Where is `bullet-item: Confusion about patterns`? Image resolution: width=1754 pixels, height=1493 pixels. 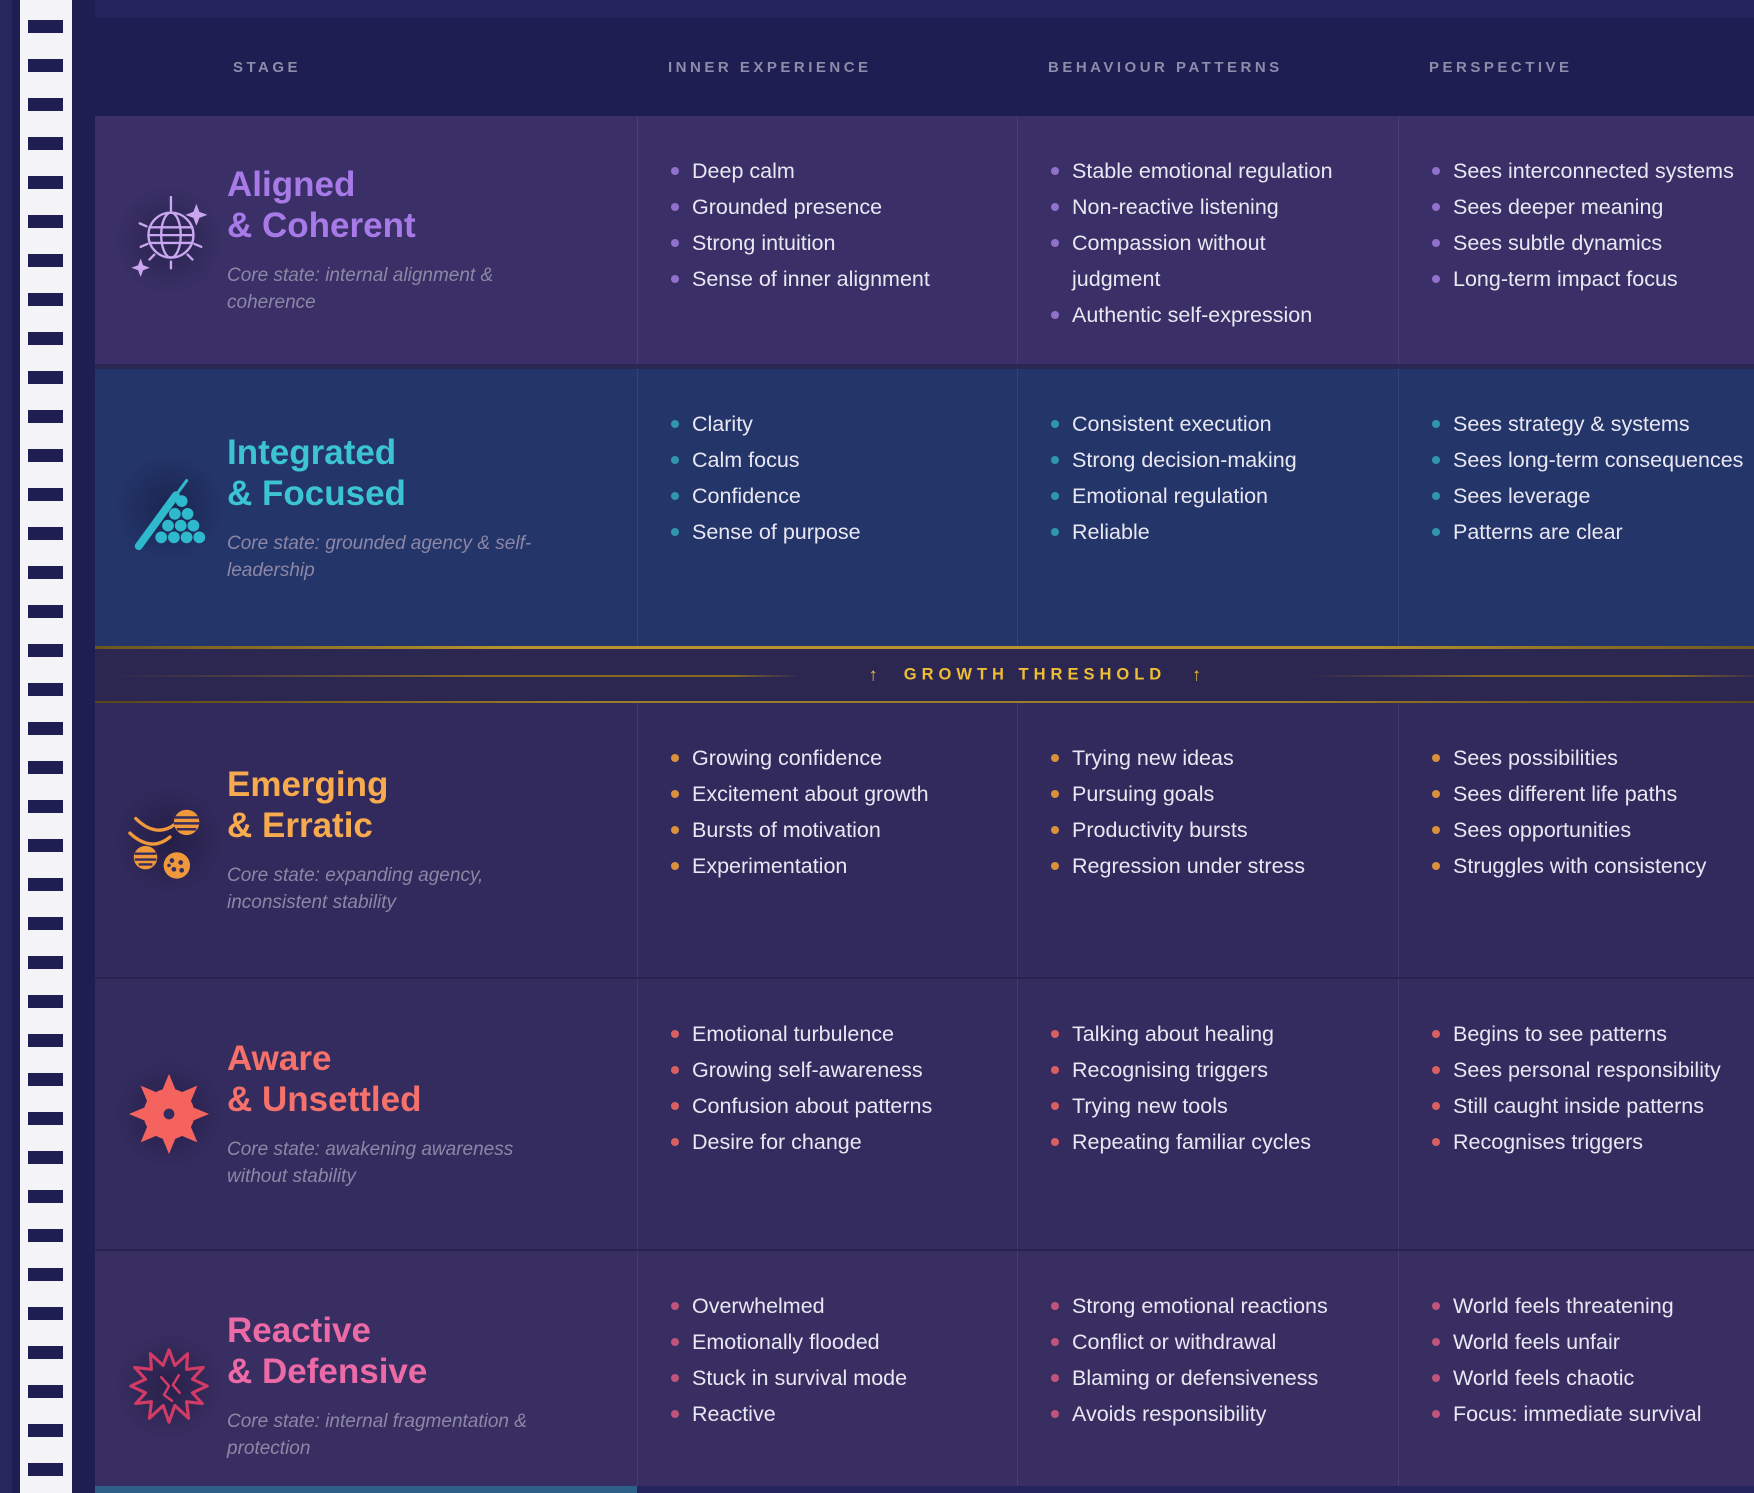 bullet-item: Confusion about patterns is located at coordinates (837, 1106).